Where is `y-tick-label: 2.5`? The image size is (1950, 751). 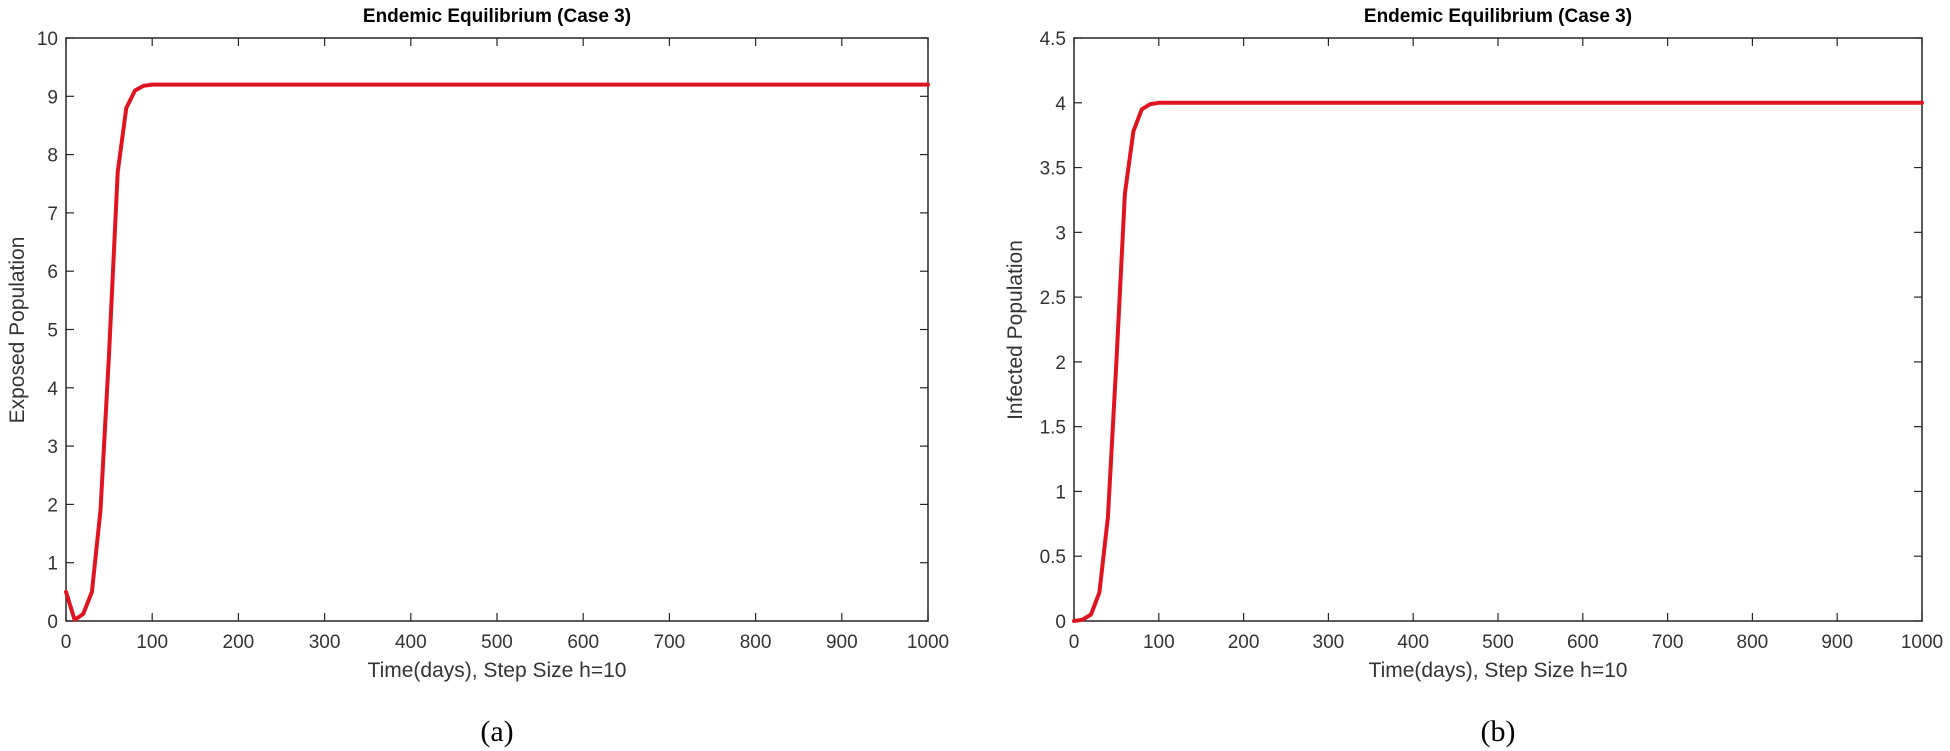 y-tick-label: 2.5 is located at coordinates (1053, 298).